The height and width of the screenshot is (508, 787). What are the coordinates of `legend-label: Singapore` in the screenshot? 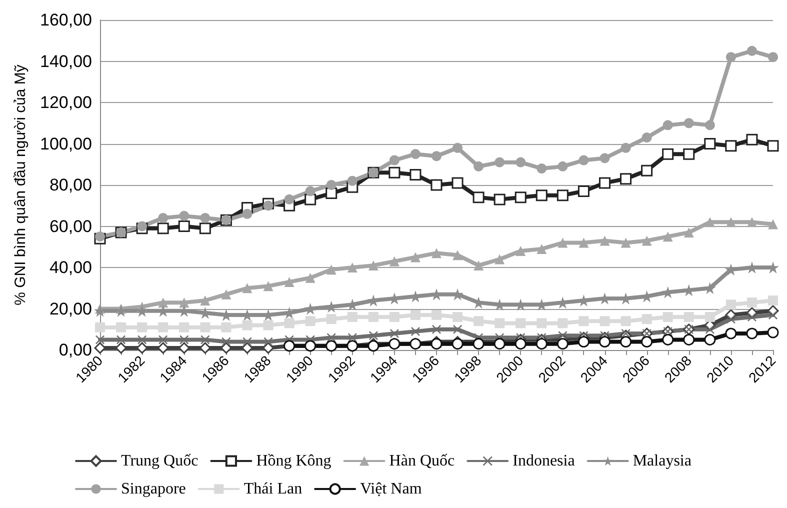 It's located at (153, 489).